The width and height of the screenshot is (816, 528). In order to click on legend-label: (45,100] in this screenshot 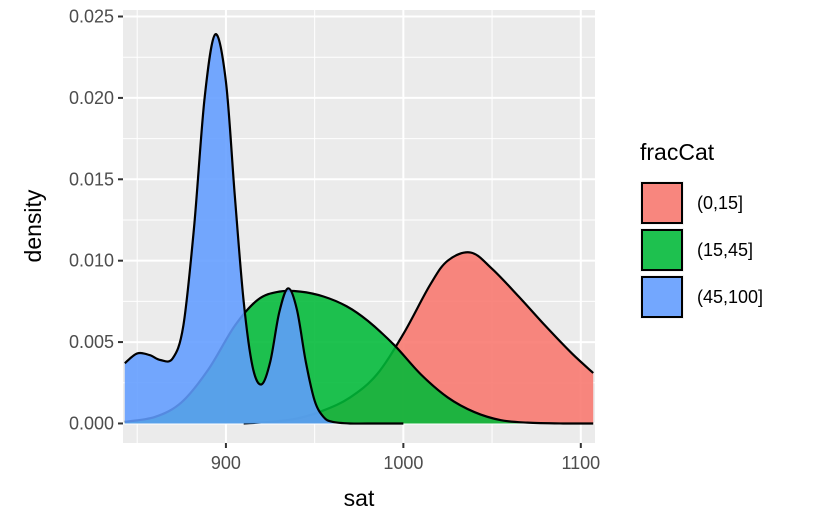, I will do `click(730, 297)`.